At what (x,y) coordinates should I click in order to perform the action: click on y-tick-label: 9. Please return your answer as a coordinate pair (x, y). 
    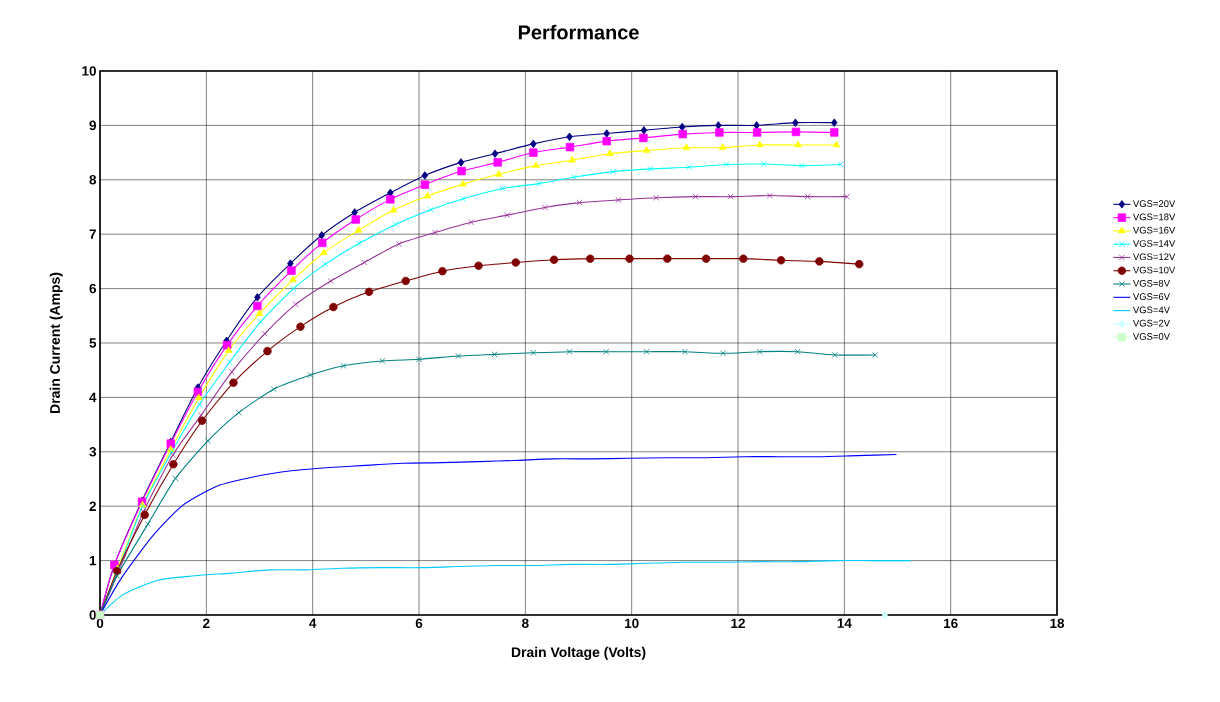
    Looking at the image, I should click on (92, 125).